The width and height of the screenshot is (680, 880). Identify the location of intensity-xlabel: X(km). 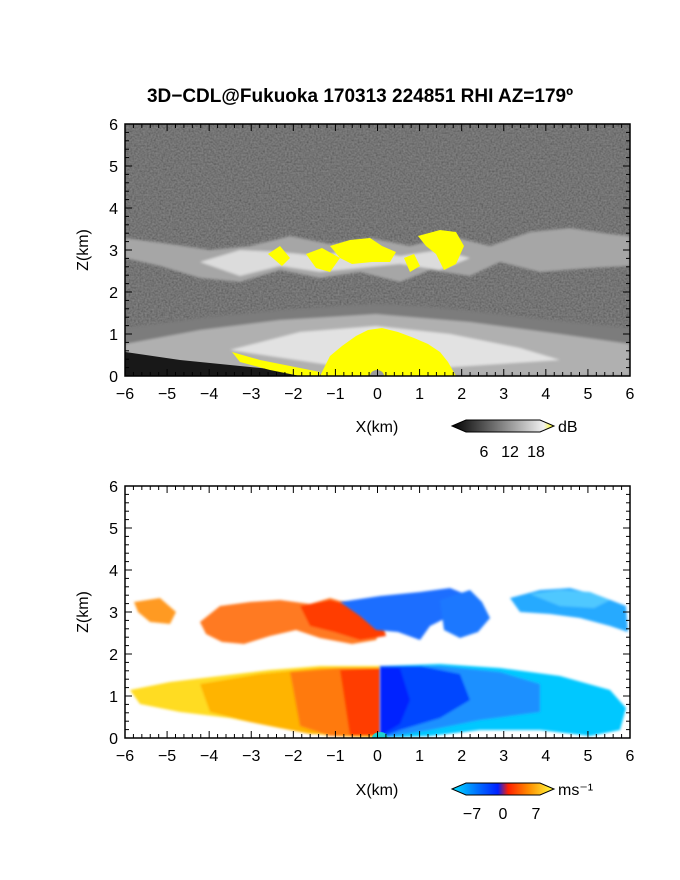
(377, 427).